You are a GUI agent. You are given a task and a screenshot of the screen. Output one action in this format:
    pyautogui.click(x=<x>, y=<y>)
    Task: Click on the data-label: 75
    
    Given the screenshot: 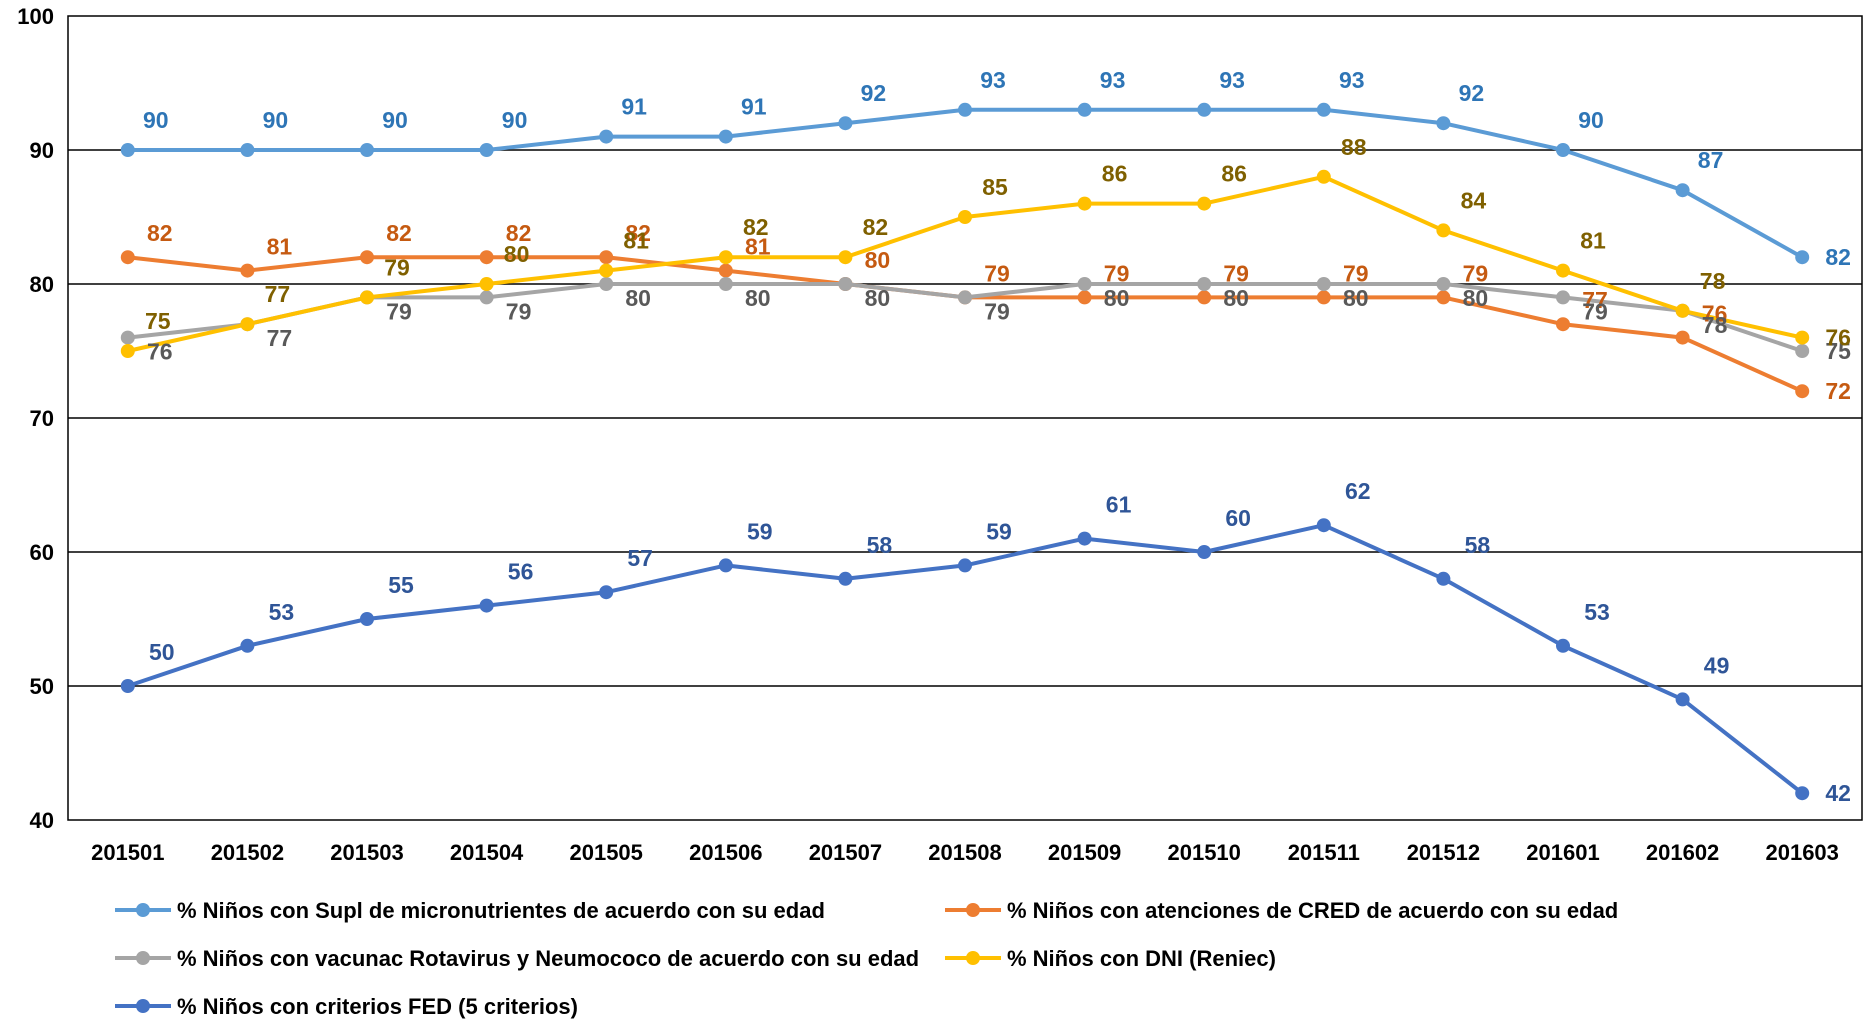 What is the action you would take?
    pyautogui.click(x=158, y=321)
    